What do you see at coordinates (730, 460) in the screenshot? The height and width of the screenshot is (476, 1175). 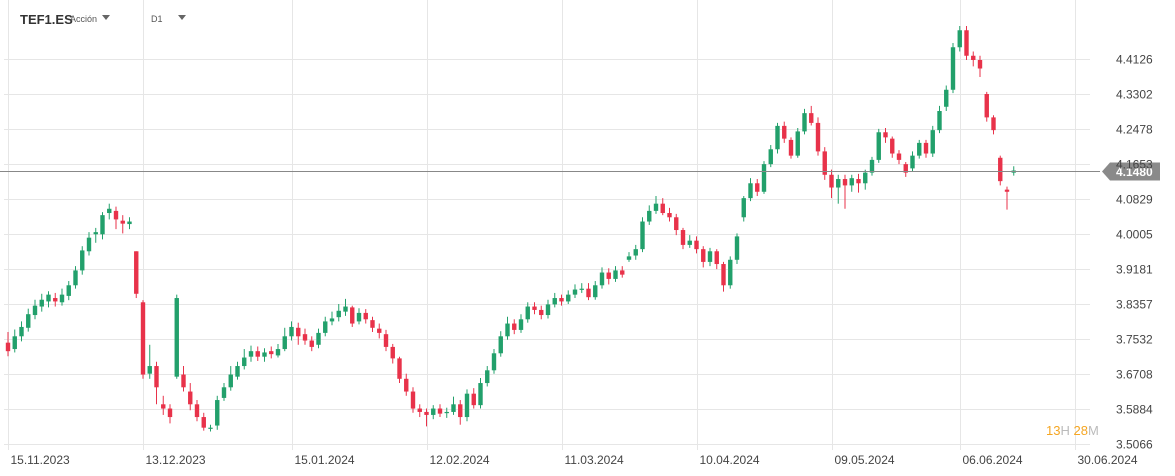 I see `x-tick-label: 10.04.2024` at bounding box center [730, 460].